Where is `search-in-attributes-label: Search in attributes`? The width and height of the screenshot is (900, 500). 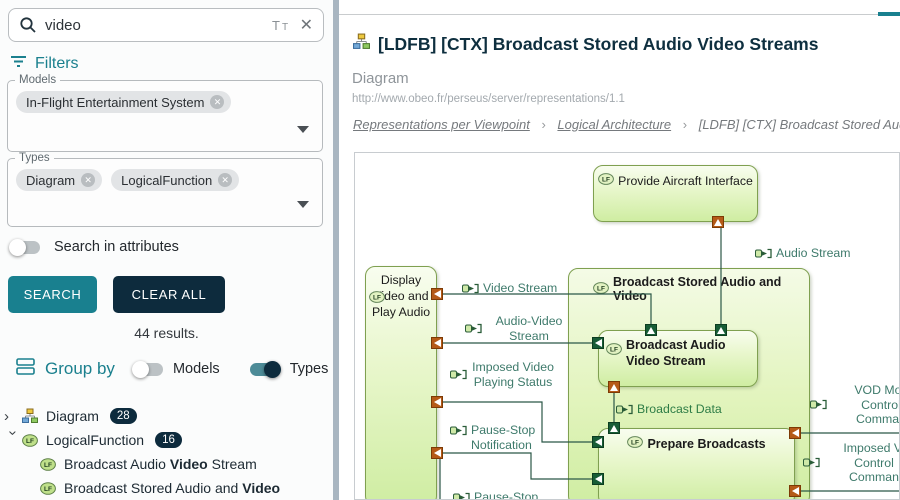
search-in-attributes-label: Search in attributes is located at coordinates (116, 247).